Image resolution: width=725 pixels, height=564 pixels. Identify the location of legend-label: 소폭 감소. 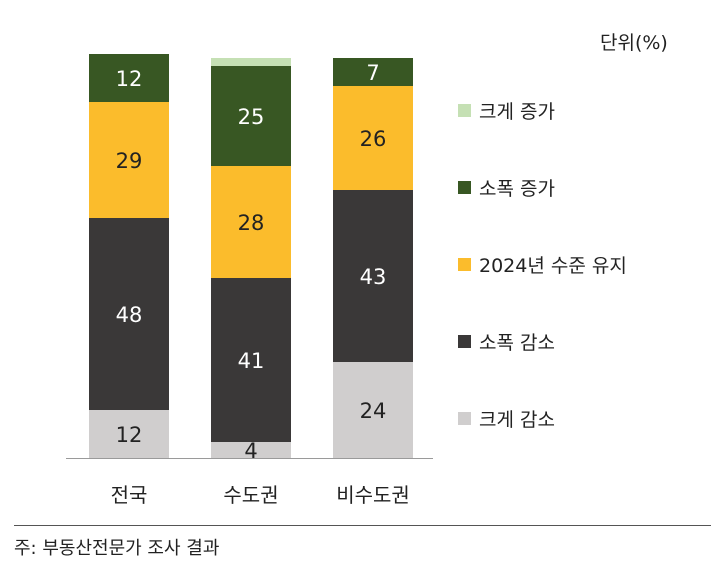
(517, 342).